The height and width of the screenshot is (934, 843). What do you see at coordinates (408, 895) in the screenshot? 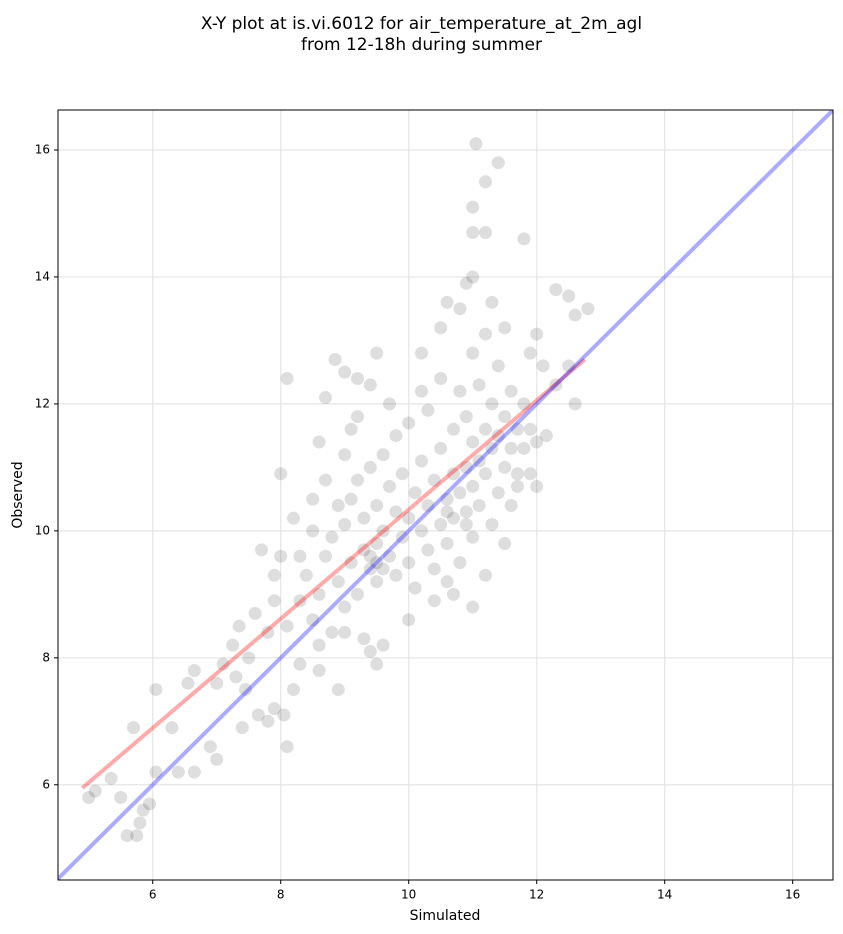
I see `x-tick-label: 10` at bounding box center [408, 895].